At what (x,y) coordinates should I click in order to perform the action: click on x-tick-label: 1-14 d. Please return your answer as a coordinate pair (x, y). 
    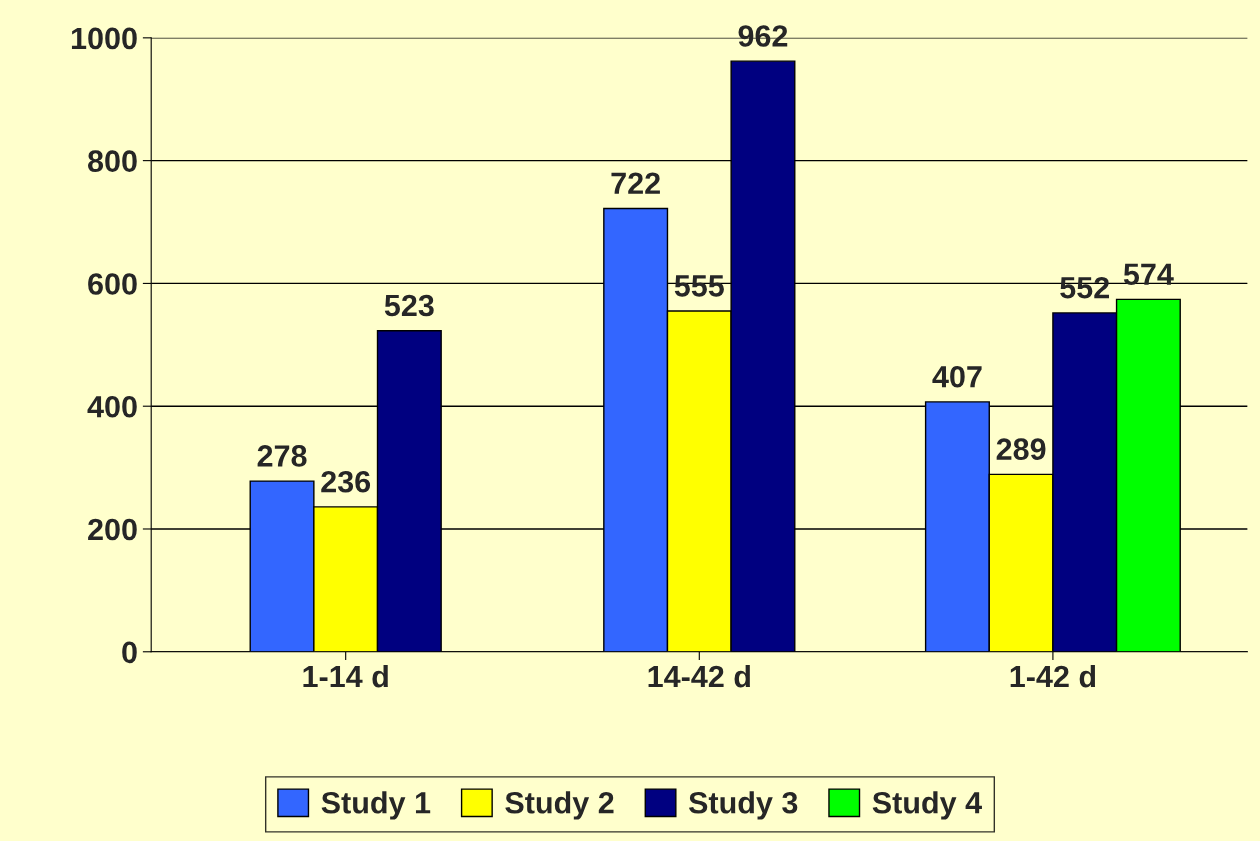
    Looking at the image, I should click on (345, 676).